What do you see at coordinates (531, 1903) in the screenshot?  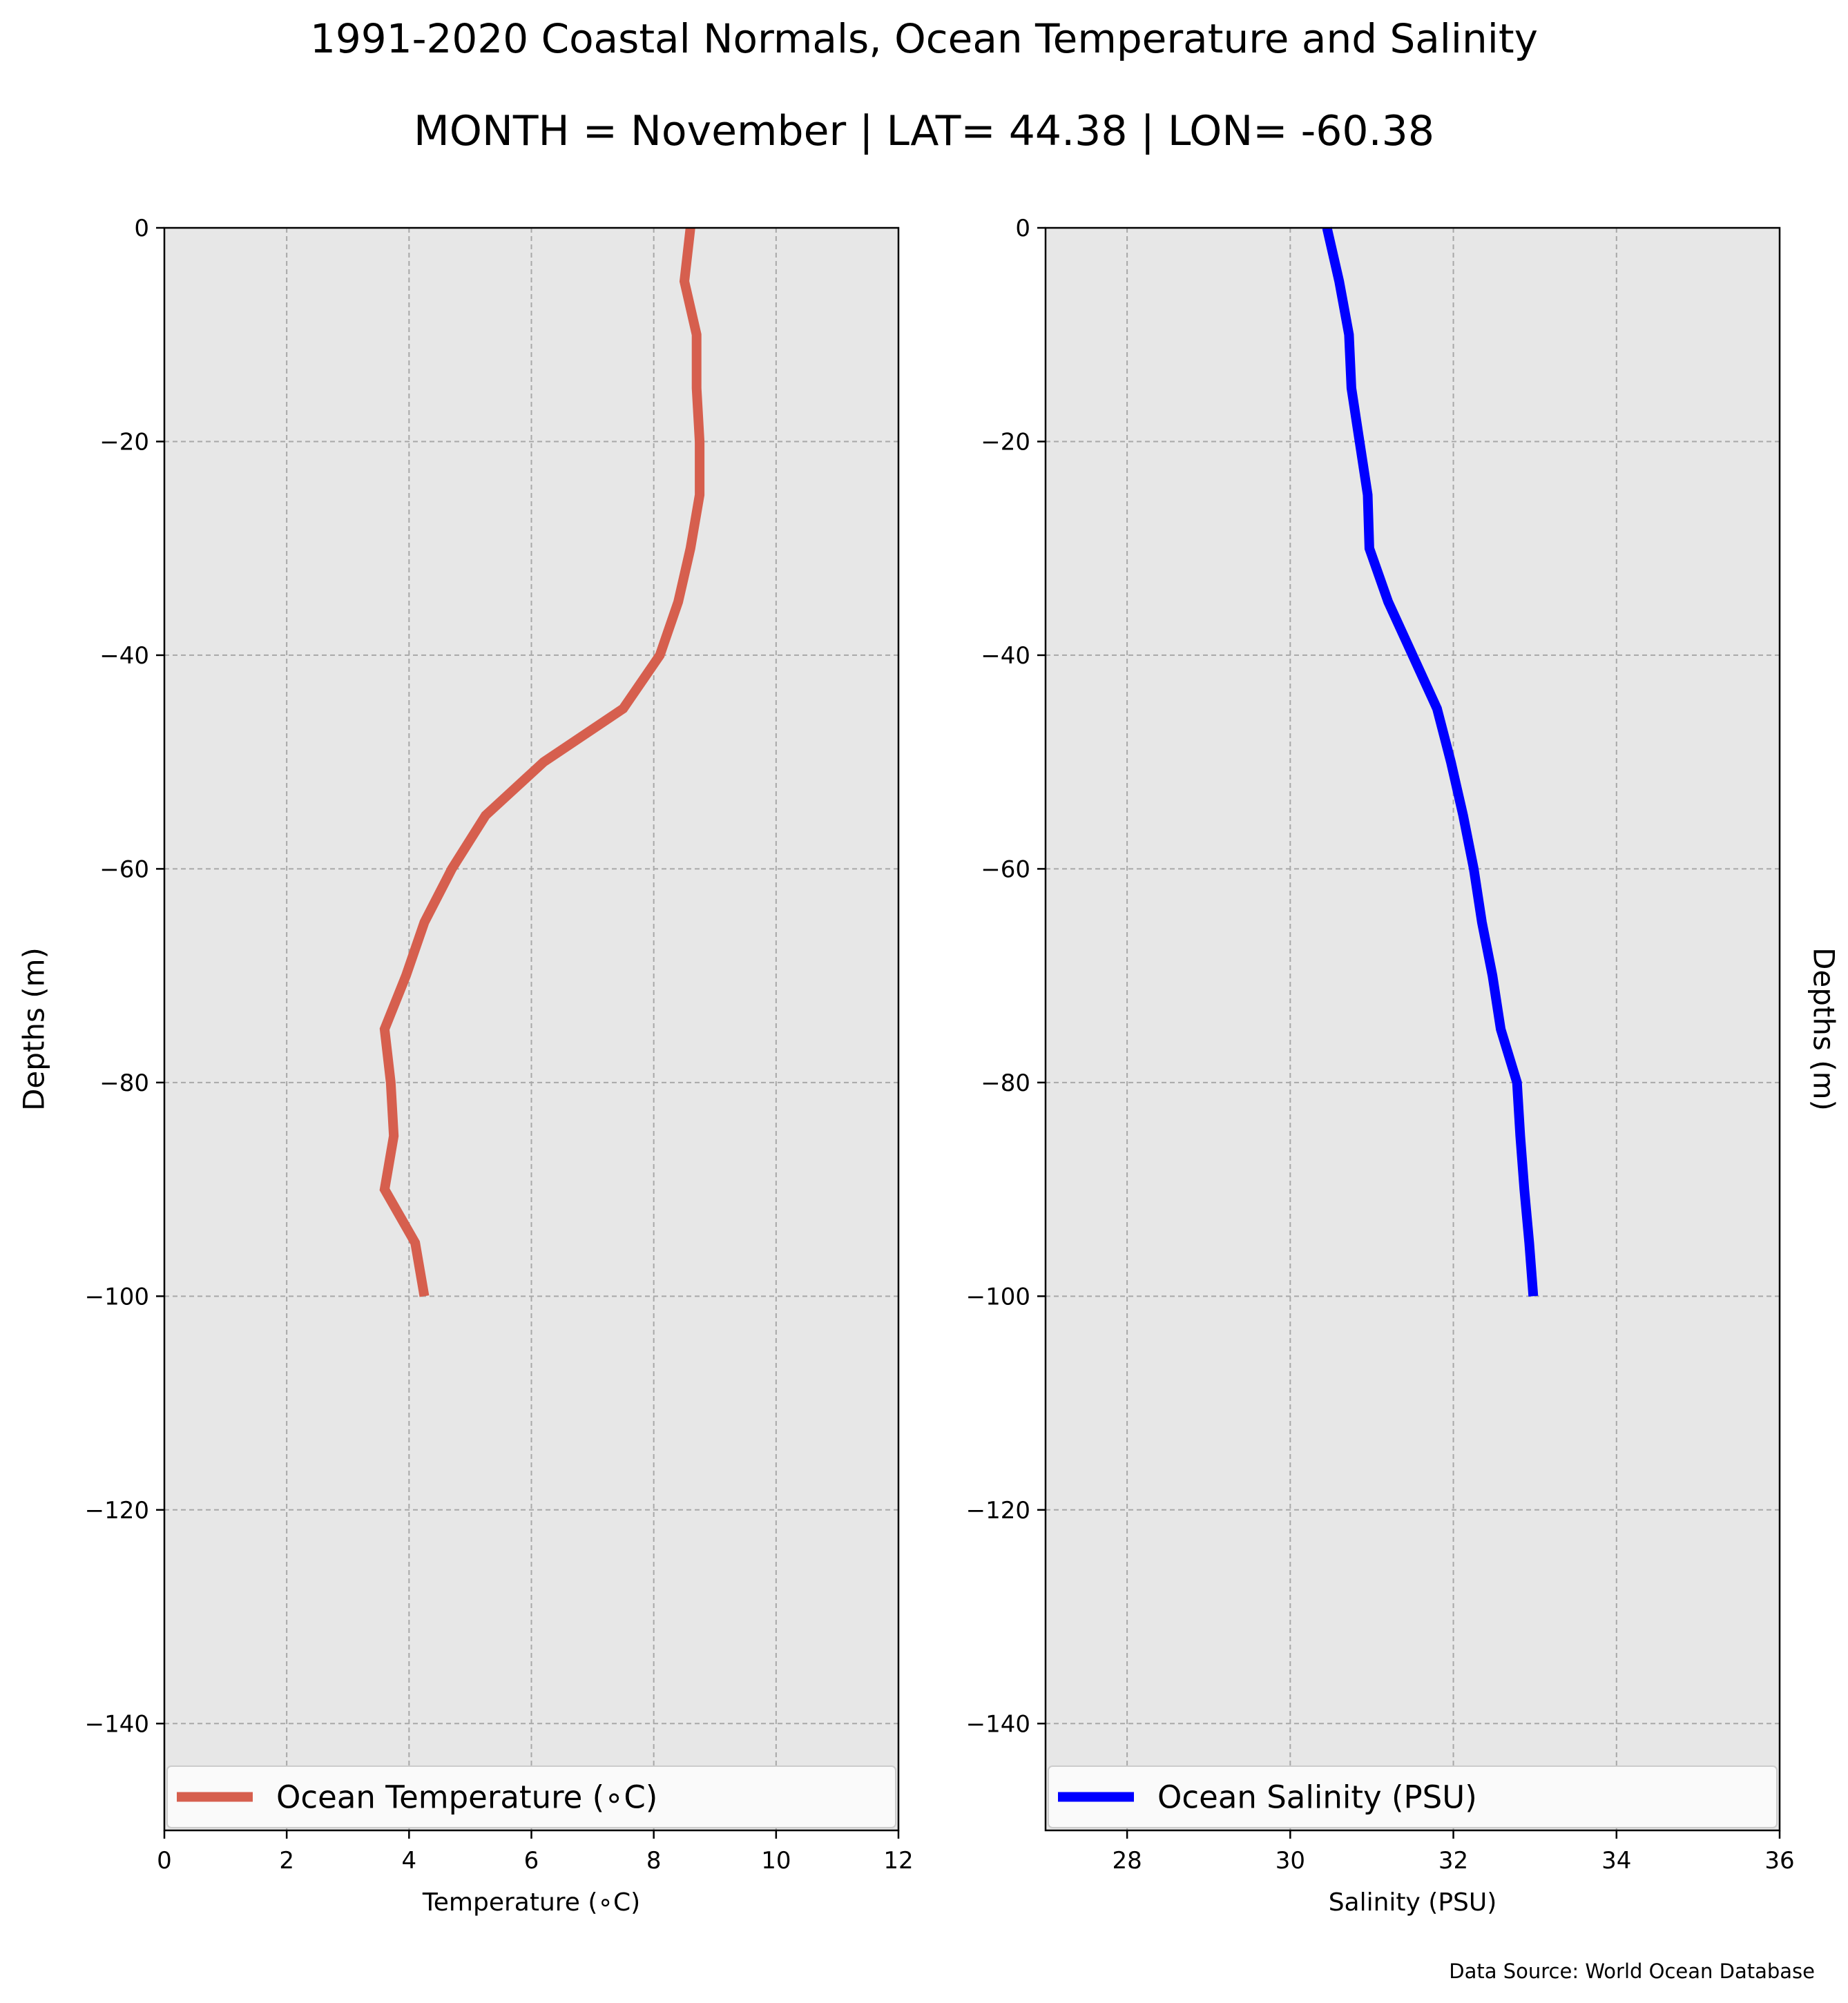 I see `x-axis-label: Temperature (∘C)` at bounding box center [531, 1903].